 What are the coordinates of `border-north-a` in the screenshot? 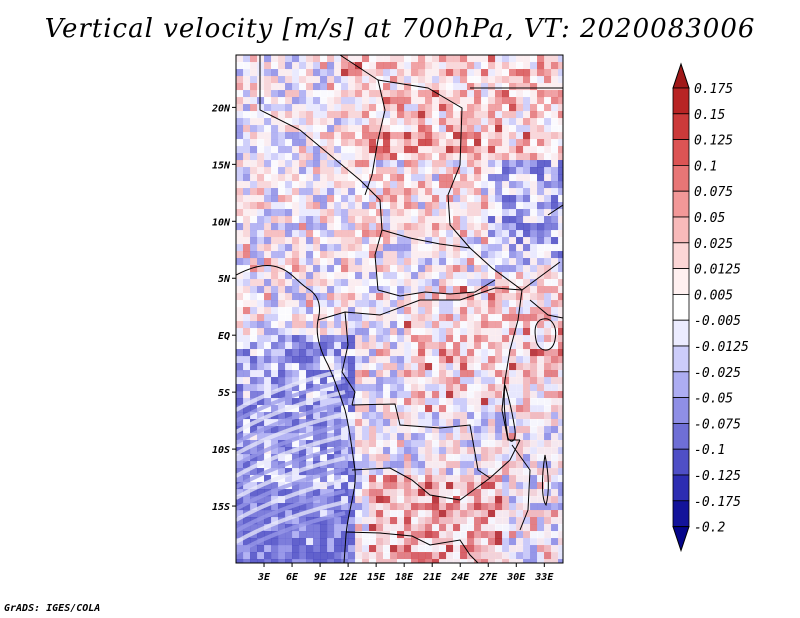 It's located at (321, 173).